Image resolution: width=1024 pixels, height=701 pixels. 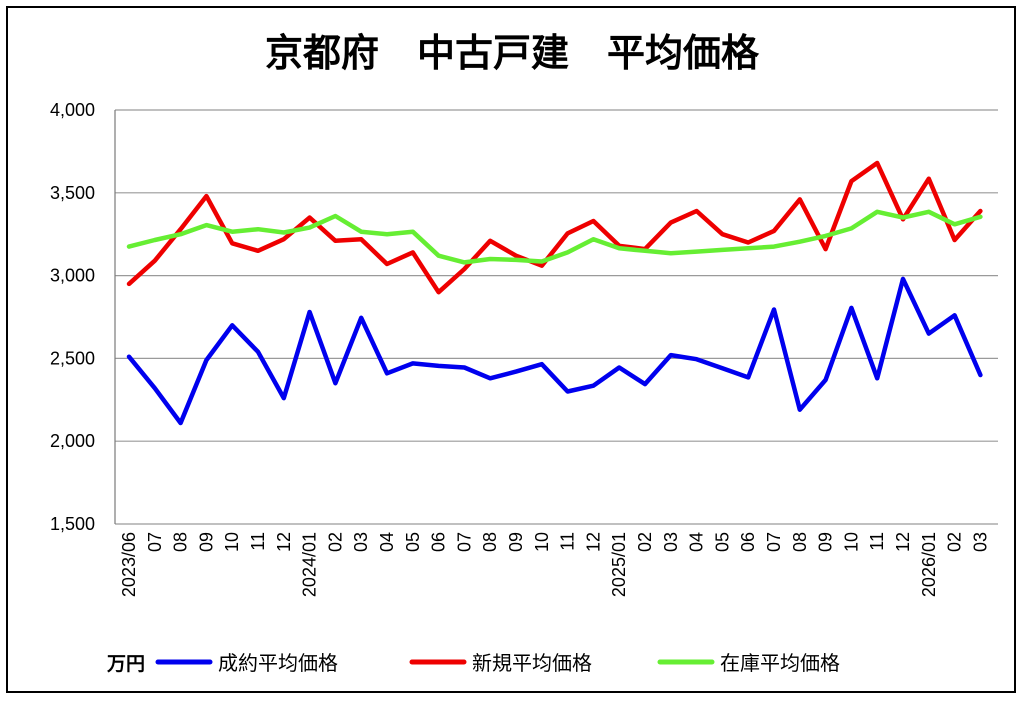 I want to click on legend-label: 成約平均価格, so click(x=278, y=663).